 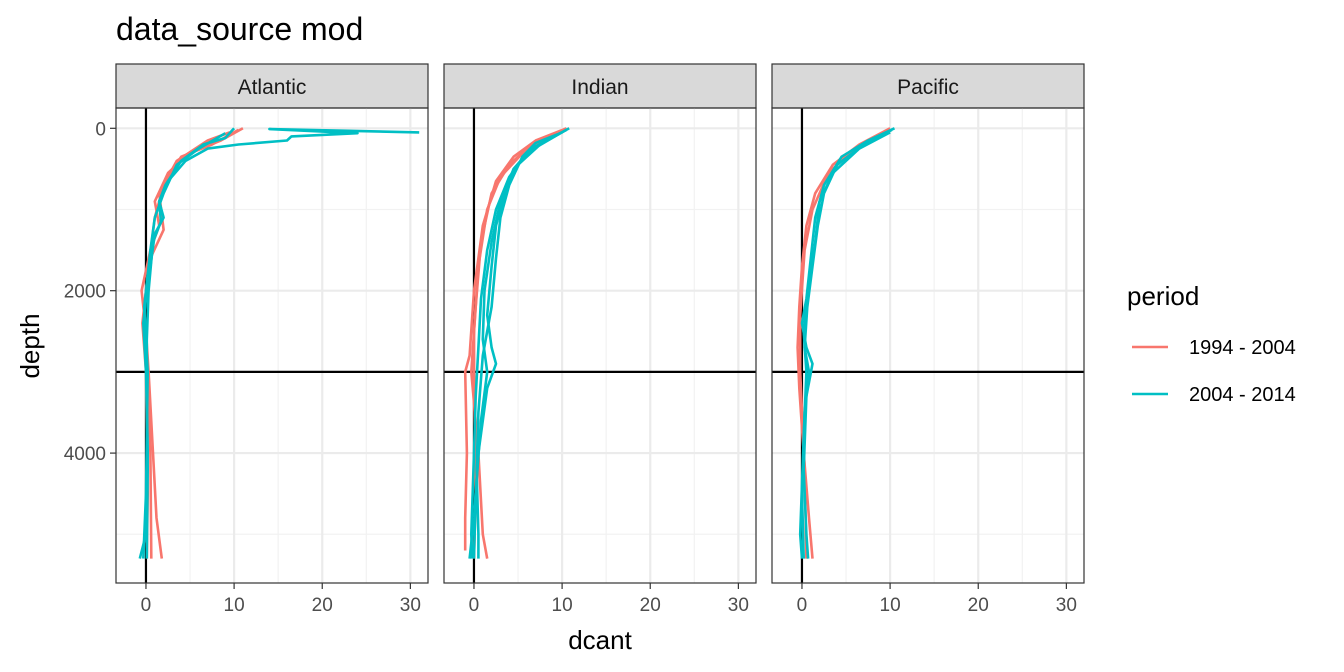 What do you see at coordinates (85, 292) in the screenshot?
I see `y-tick-label: 2000` at bounding box center [85, 292].